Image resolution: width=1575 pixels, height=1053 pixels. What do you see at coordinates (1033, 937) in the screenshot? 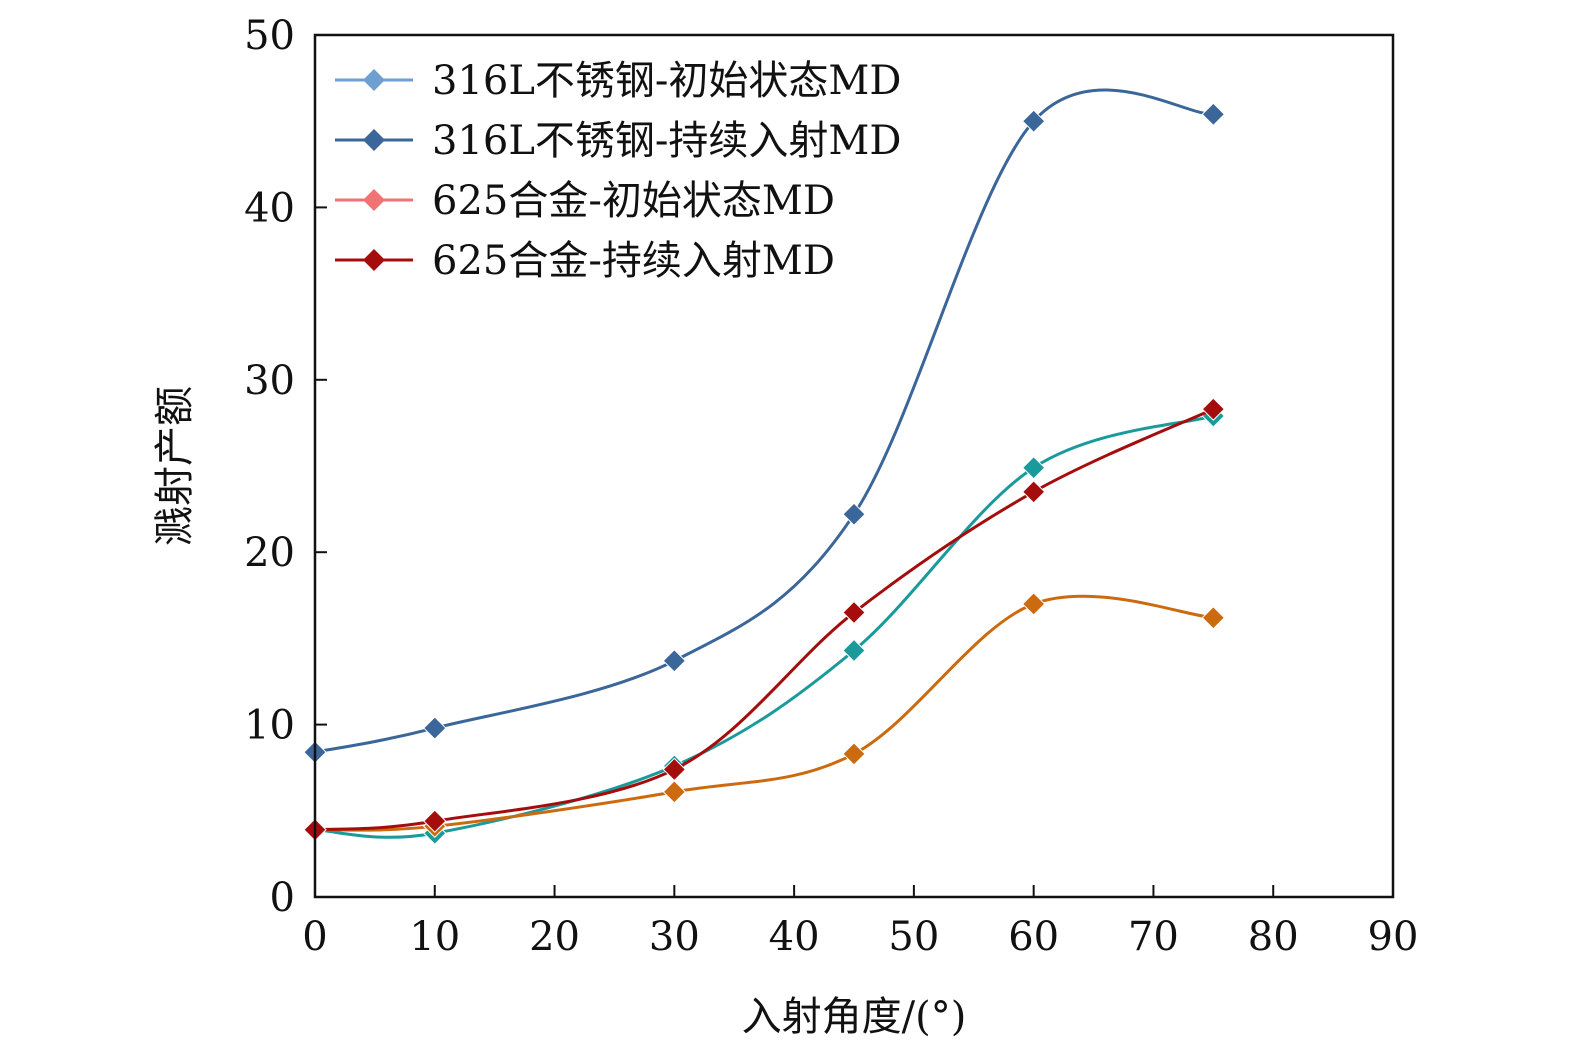
I see `x-tick-label: 60` at bounding box center [1033, 937].